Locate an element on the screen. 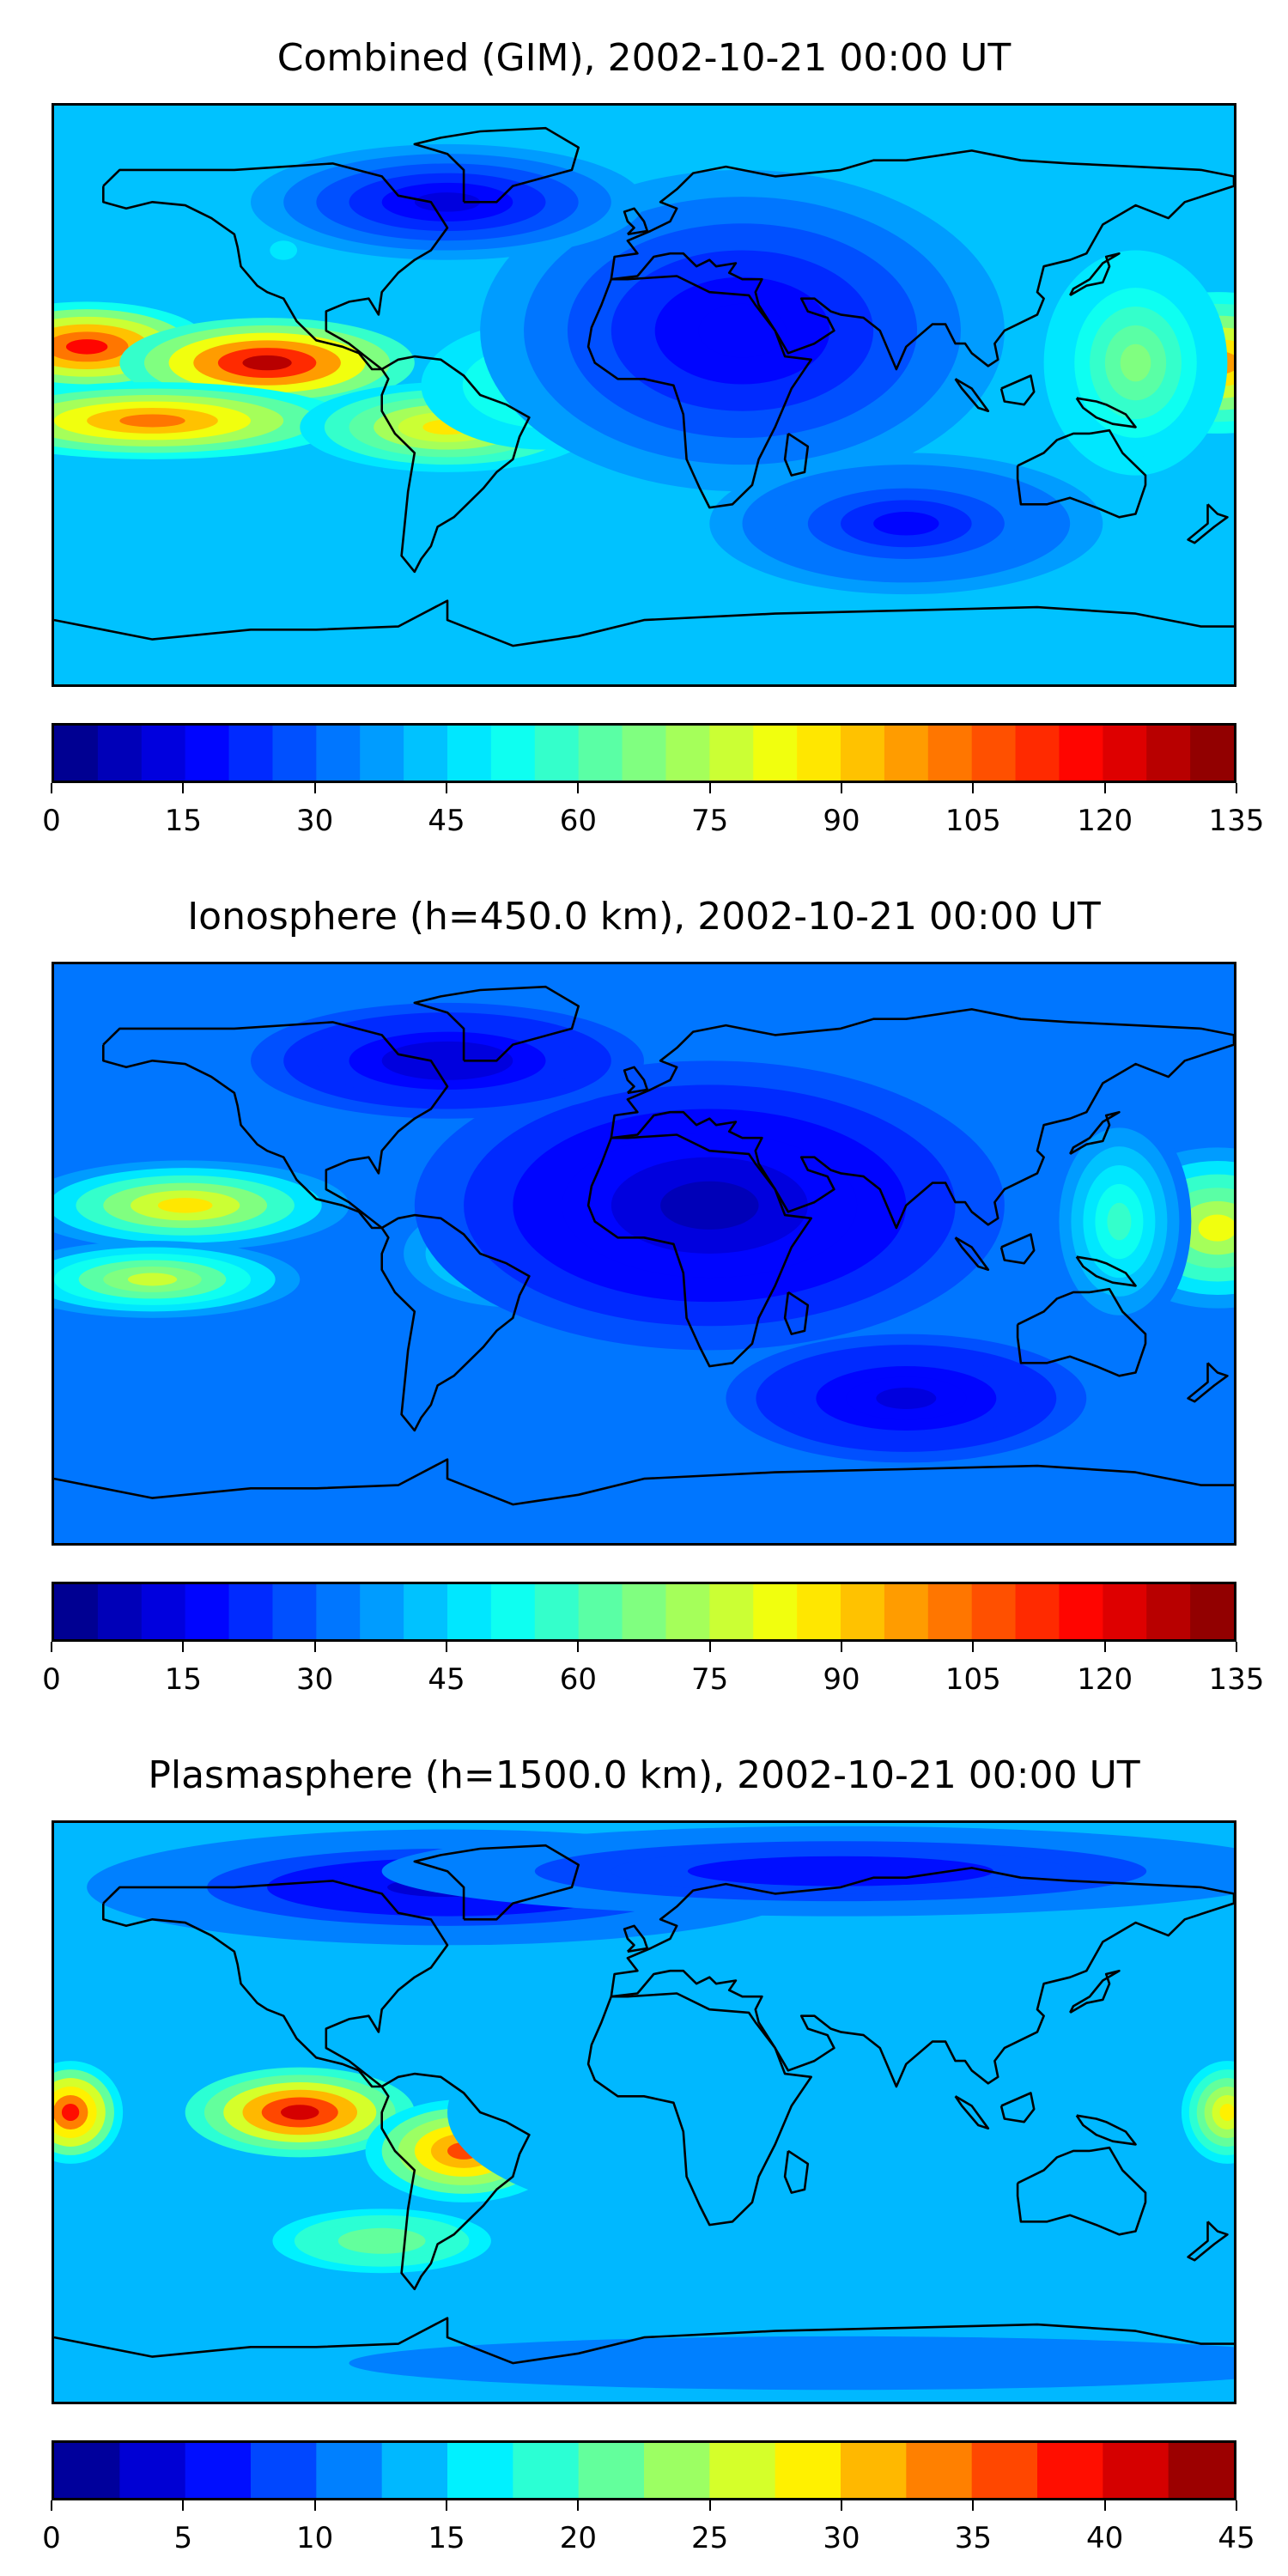 The image size is (1288, 2576). colorbar-tick-label: 35 is located at coordinates (973, 2538).